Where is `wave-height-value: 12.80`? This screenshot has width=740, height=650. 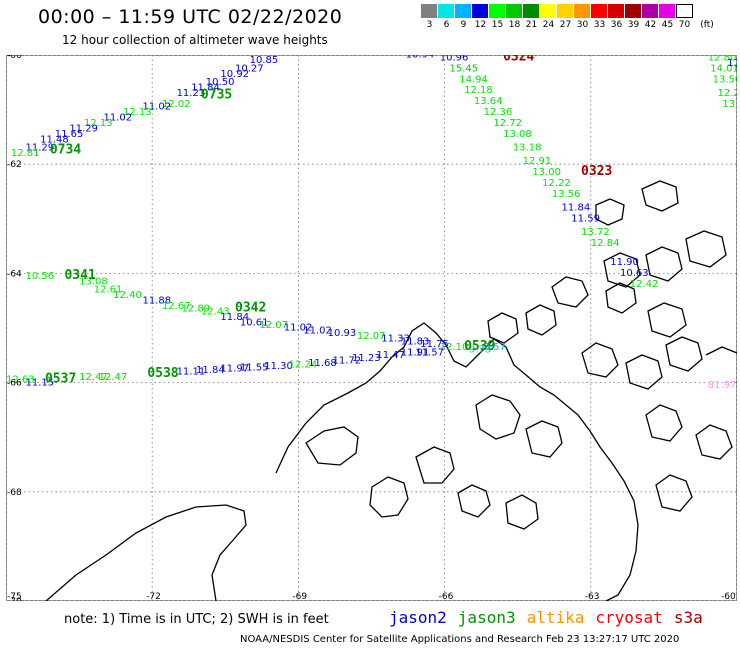
wave-height-value: 12.80 is located at coordinates (722, 59).